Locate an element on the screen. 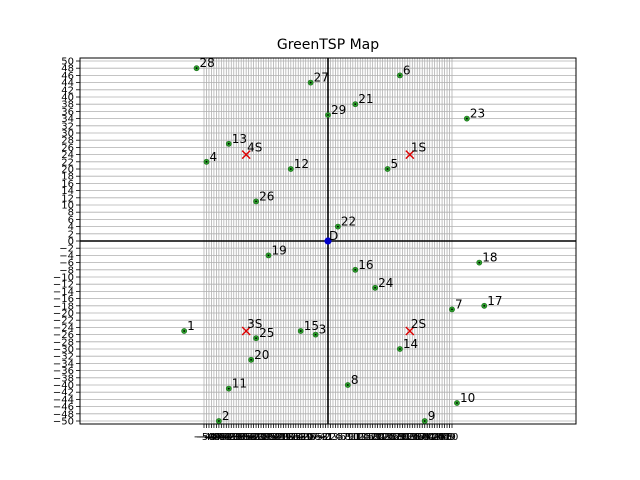 Image resolution: width=640 pixels, height=480 pixels. depot-label: D is located at coordinates (333, 236).